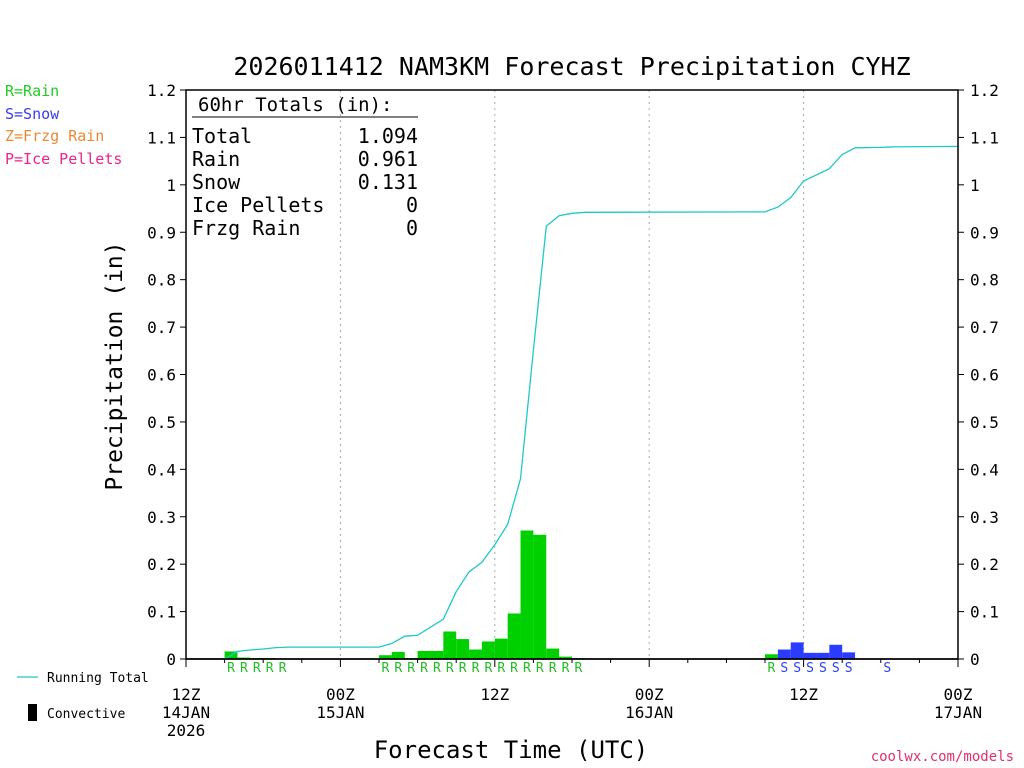  What do you see at coordinates (412, 205) in the screenshot?
I see `totals-value-ice-pellets: 0` at bounding box center [412, 205].